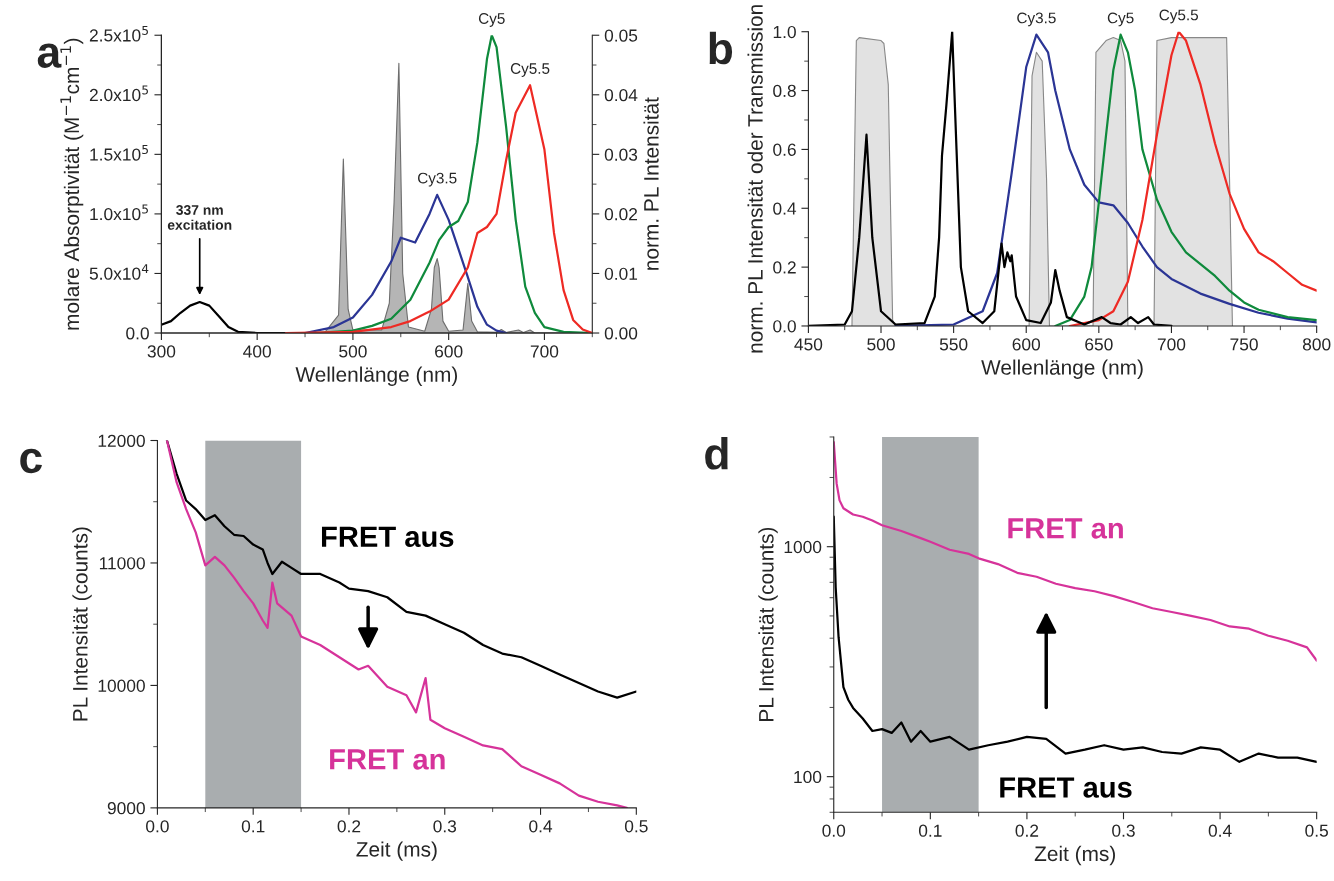 Image resolution: width=1334 pixels, height=881 pixels. I want to click on y-tick-label: 1.0x10$^{5}$, so click(119, 212).